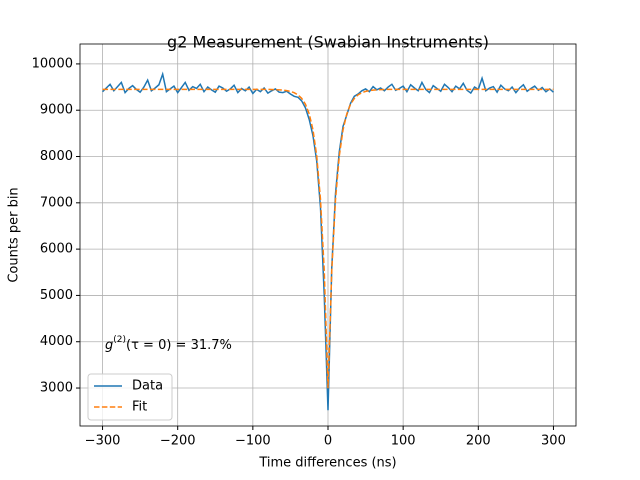 This screenshot has height=480, width=640. What do you see at coordinates (139, 407) in the screenshot?
I see `legend-label: Fit` at bounding box center [139, 407].